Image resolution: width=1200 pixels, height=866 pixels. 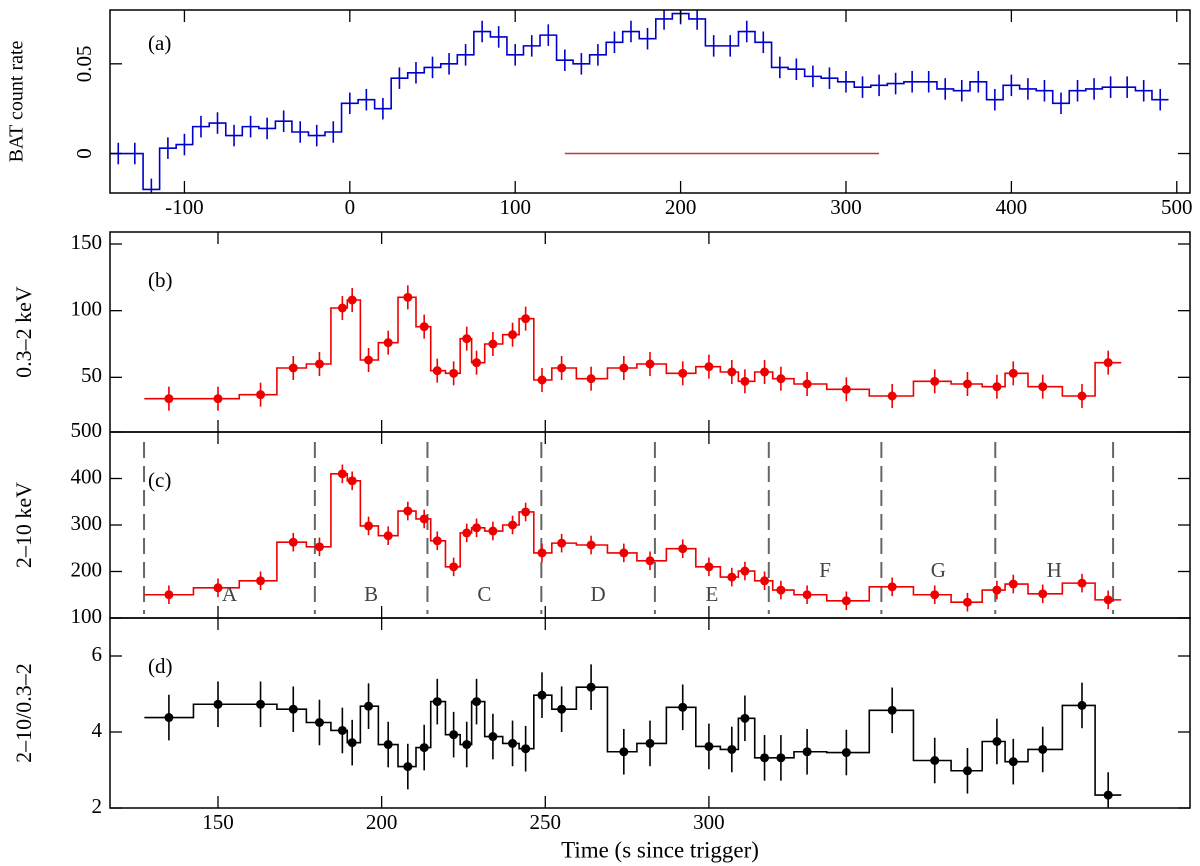 I want to click on x-tick-label: 500, so click(x=1177, y=207).